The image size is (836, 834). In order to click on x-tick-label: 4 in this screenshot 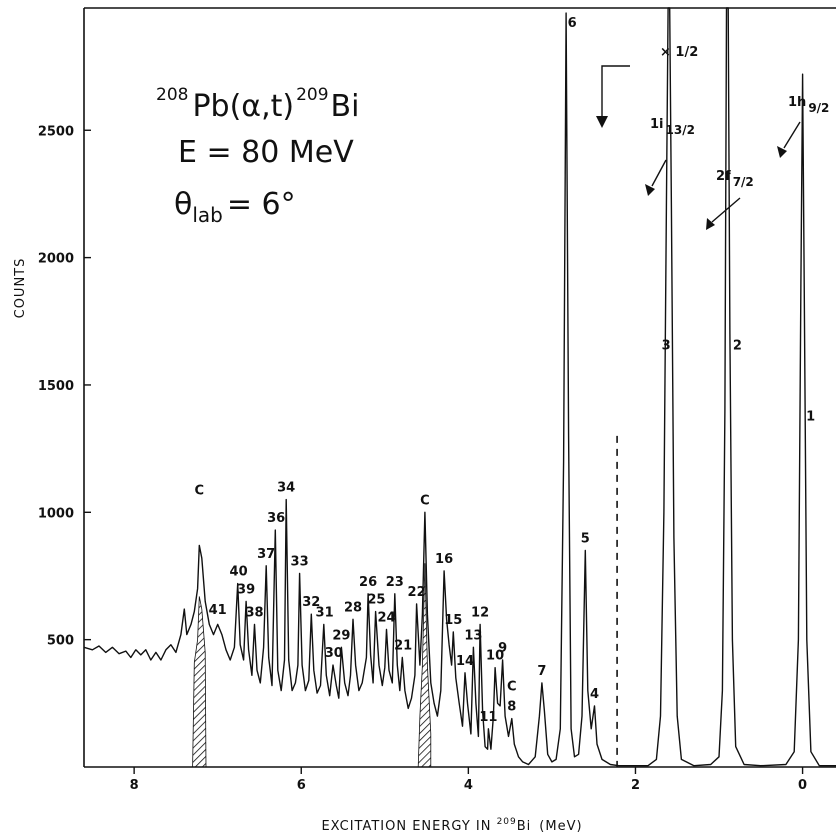, I will do `click(468, 785)`.